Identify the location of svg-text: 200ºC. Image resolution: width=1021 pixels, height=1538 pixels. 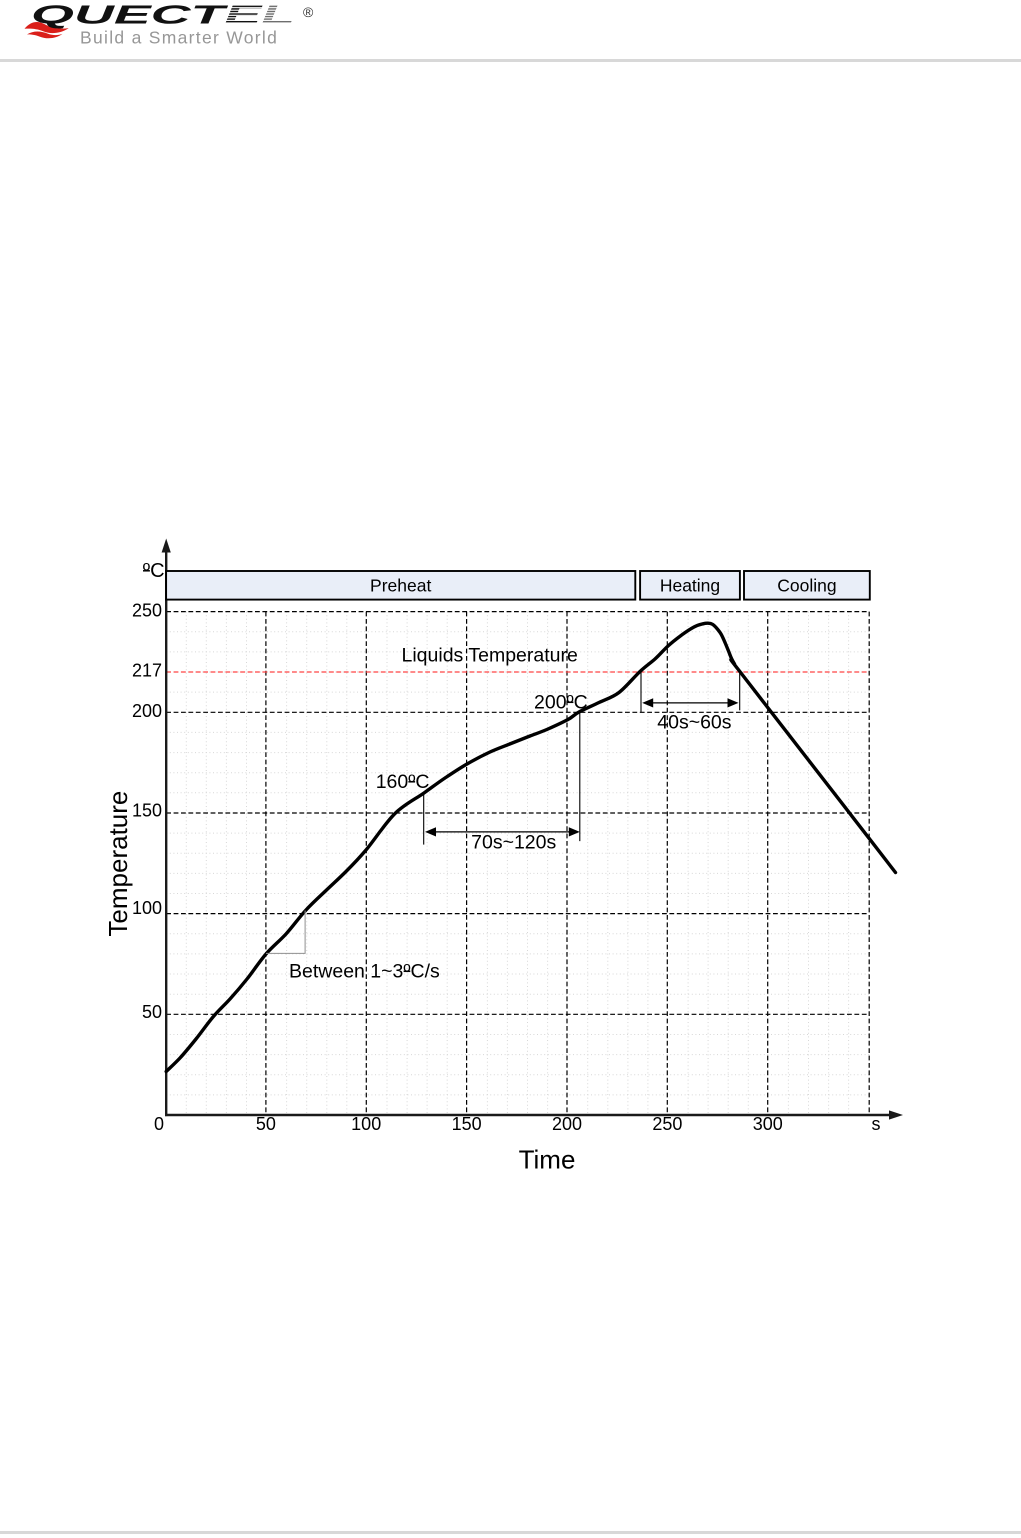
(561, 703).